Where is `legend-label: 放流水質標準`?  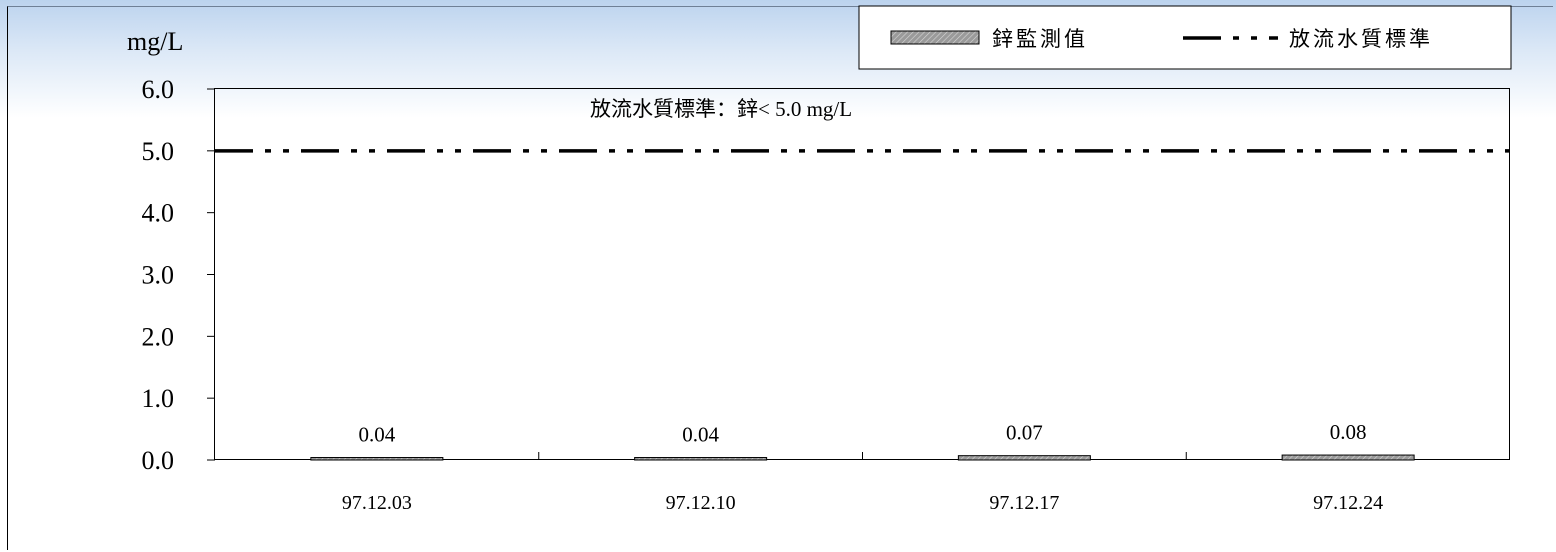 legend-label: 放流水質標準 is located at coordinates (1361, 39).